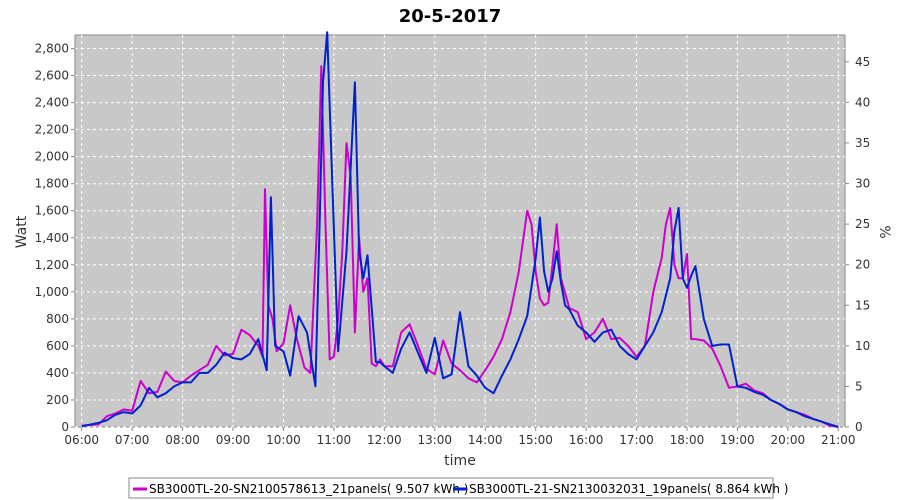 Image resolution: width=900 pixels, height=500 pixels. I want to click on y2-tick-label: 45, so click(862, 62).